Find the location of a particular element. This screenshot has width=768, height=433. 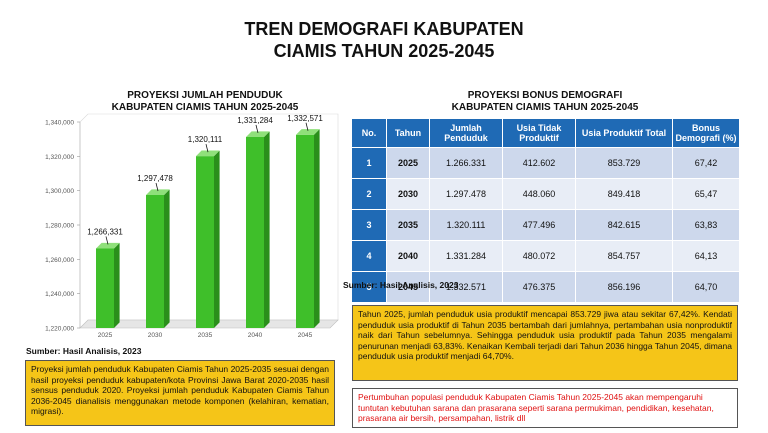

x-tick-label: 2040 is located at coordinates (255, 335).